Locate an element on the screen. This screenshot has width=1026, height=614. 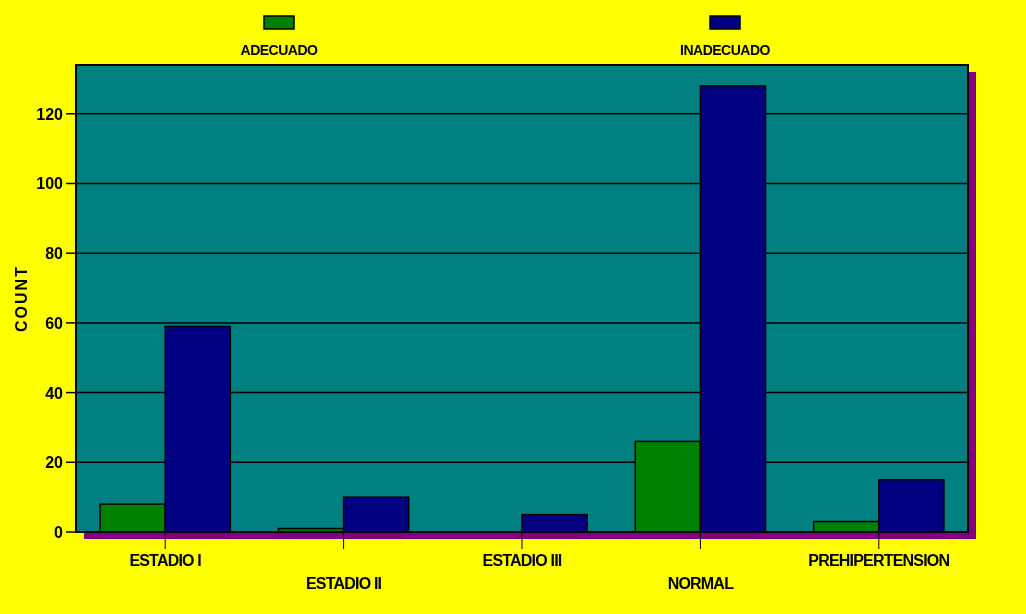
y-tick-label: 80 is located at coordinates (54, 254).